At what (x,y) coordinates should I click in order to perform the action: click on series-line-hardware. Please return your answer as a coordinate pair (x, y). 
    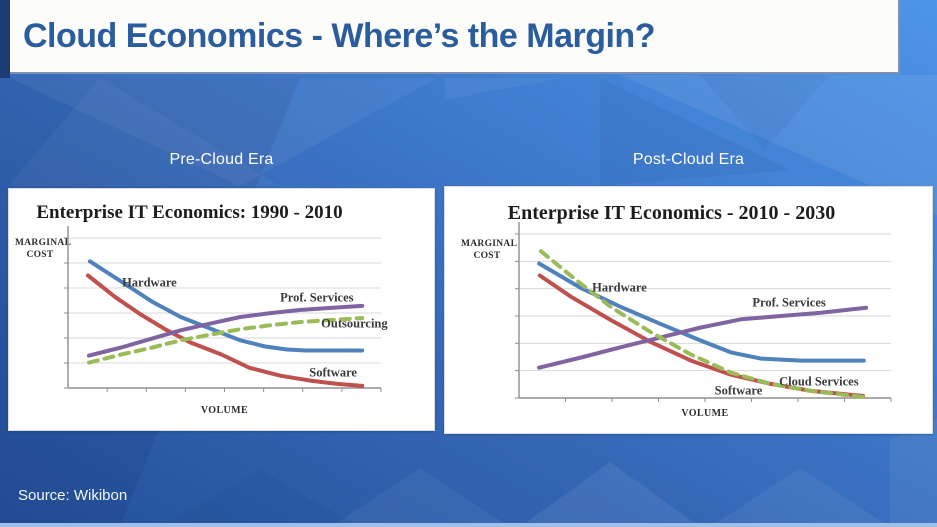
    Looking at the image, I should click on (226, 306).